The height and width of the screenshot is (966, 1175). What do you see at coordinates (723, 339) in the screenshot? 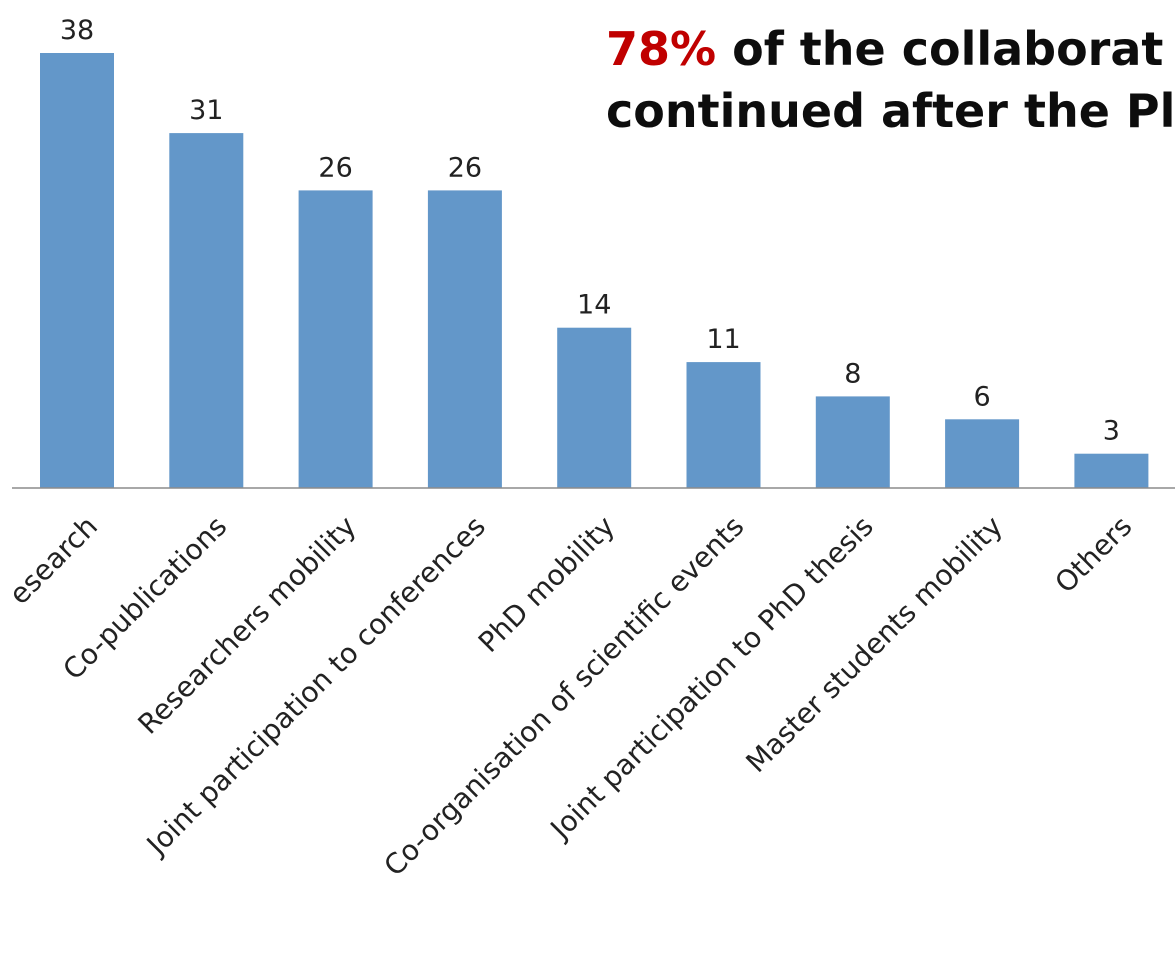
I see `value-label-co-organisation-of-scientific-events: 11` at bounding box center [723, 339].